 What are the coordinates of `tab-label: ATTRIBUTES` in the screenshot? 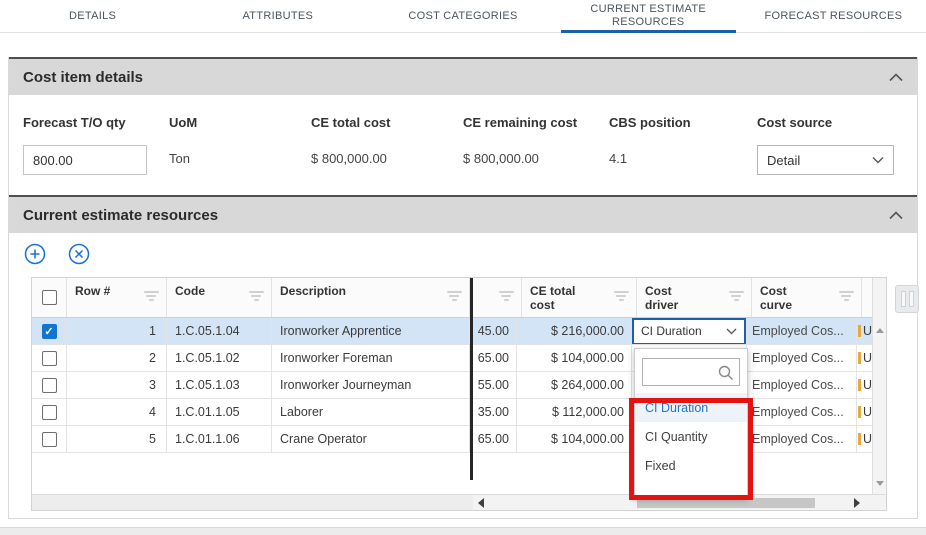 It's located at (278, 15).